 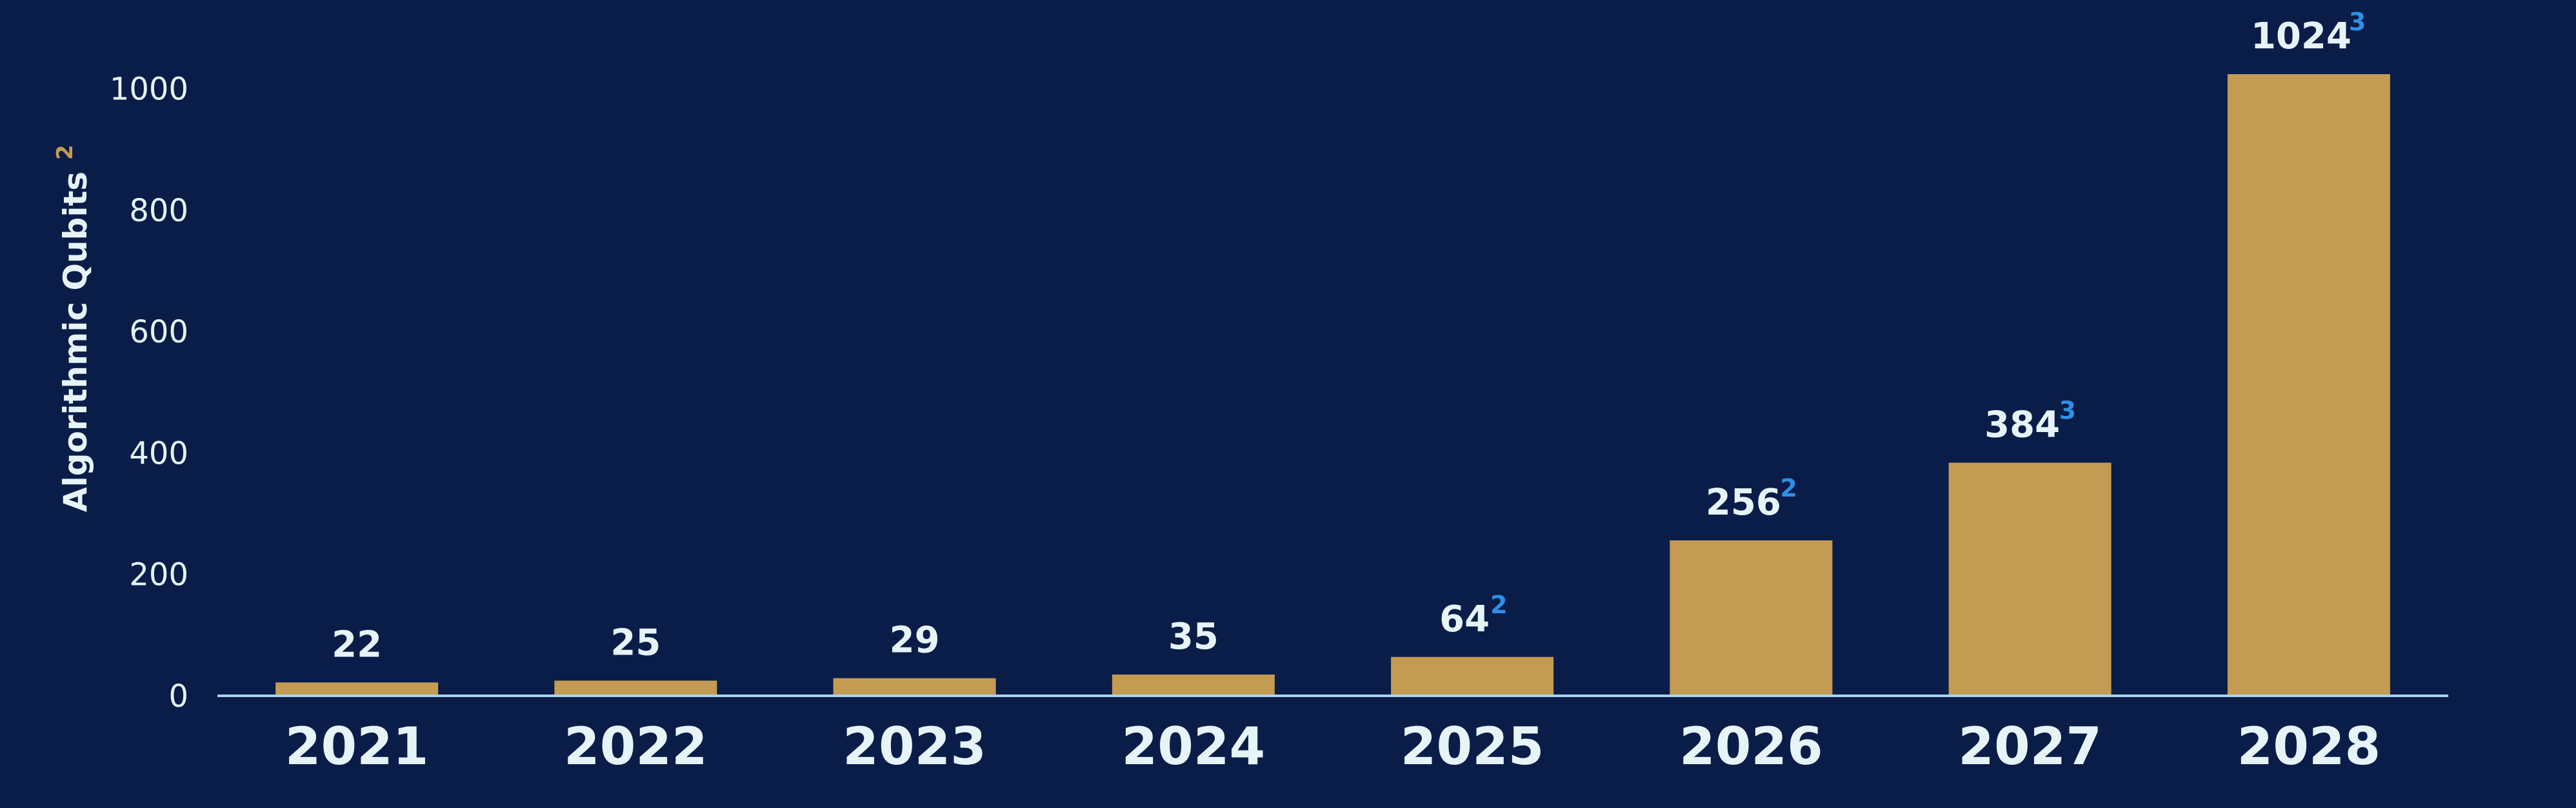 I want to click on x-axis-labels: 2021 2022 2023 2024 2025 2026 2027 2028, so click(x=1333, y=746).